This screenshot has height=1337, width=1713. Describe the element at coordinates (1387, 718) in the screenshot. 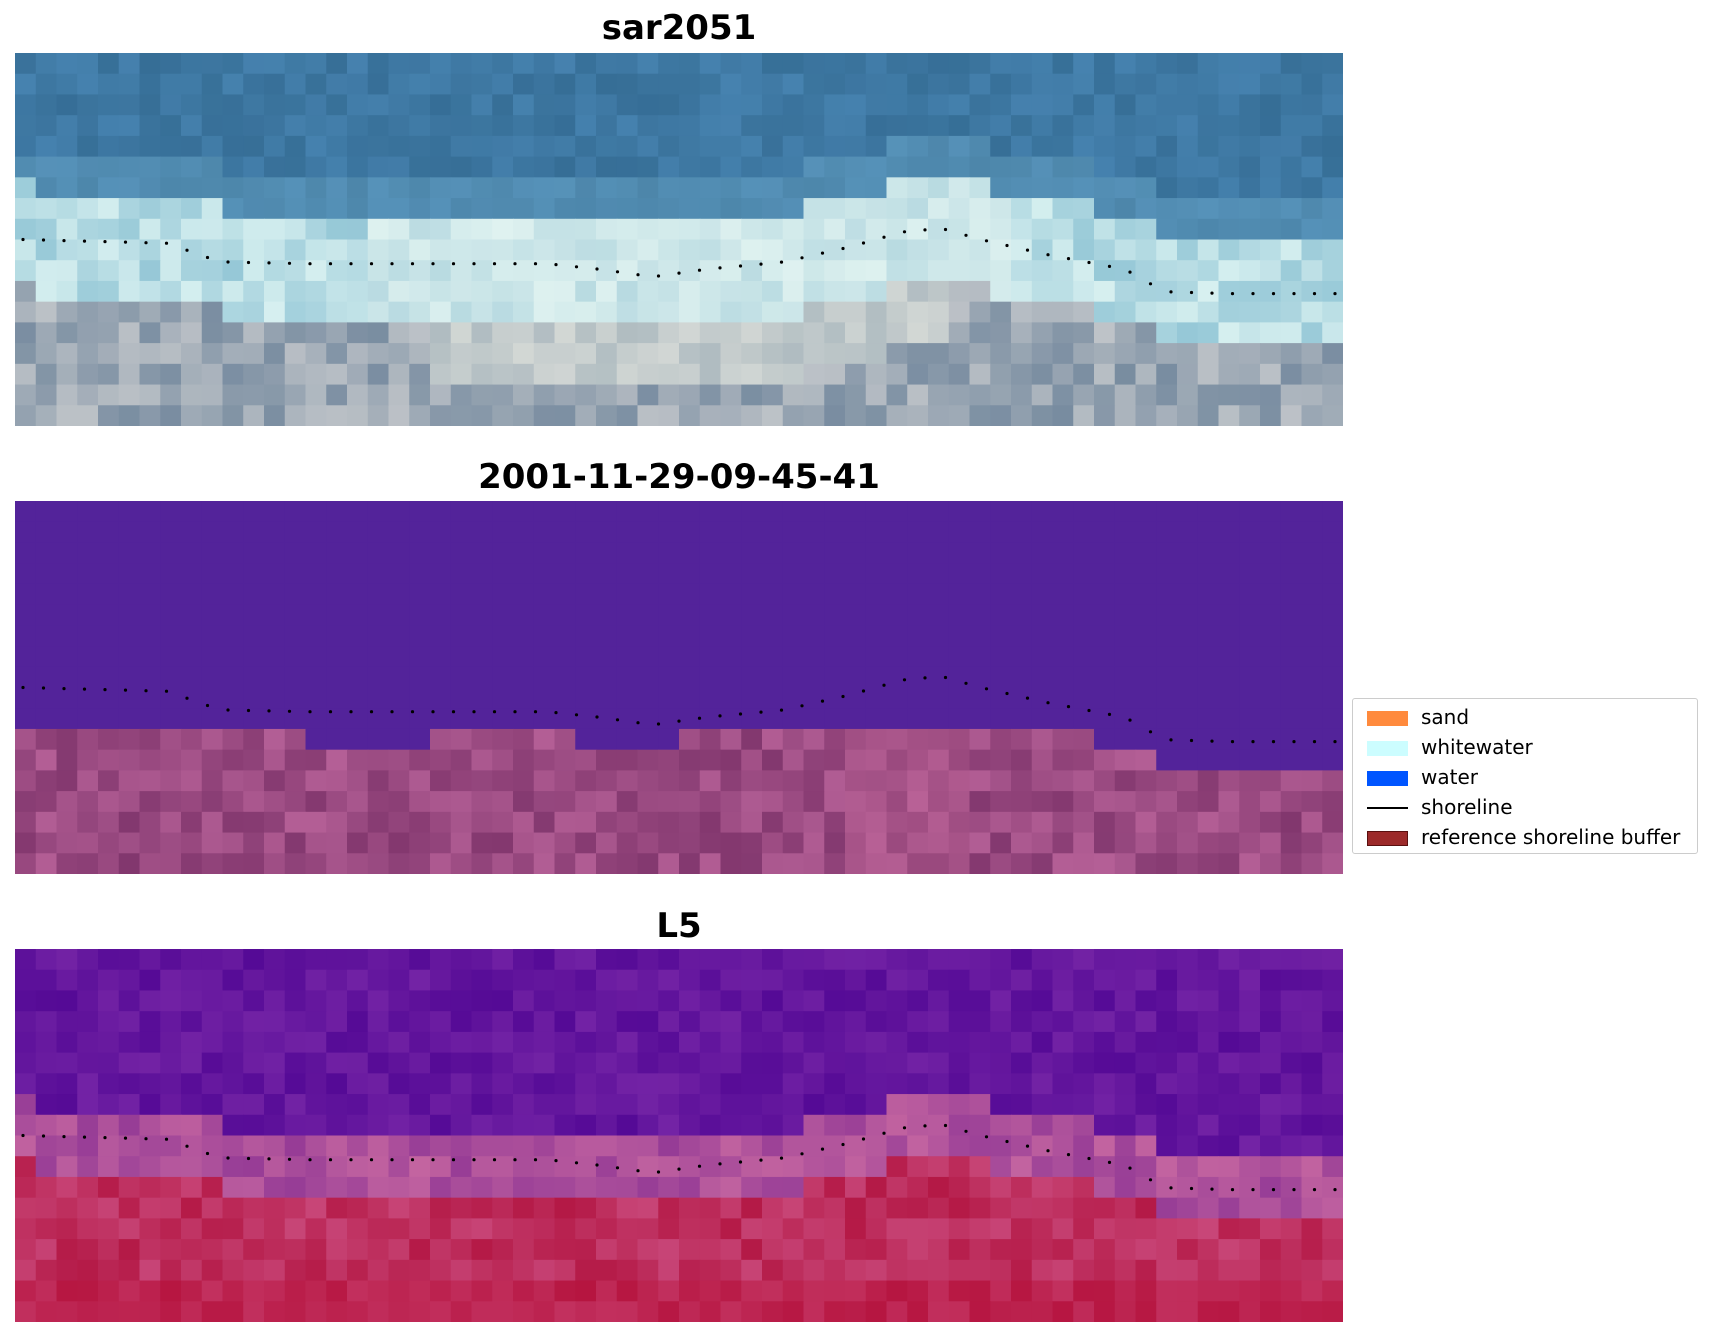

I see `sand-swatch` at that location.